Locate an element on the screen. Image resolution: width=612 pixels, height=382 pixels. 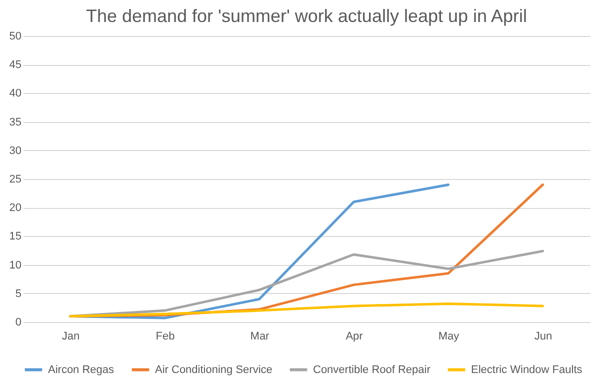
y-tick-label: 10 is located at coordinates (15, 265).